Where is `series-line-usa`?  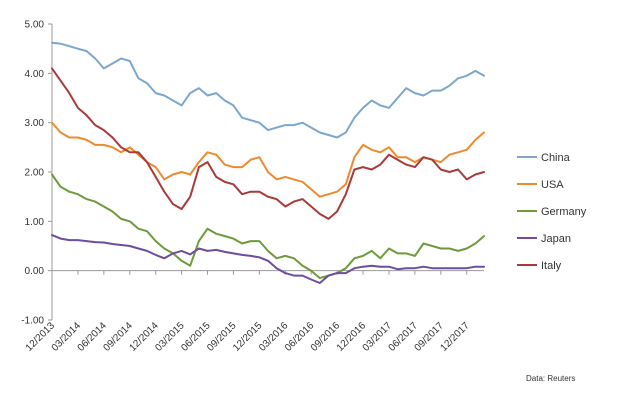
series-line-usa is located at coordinates (268, 159).